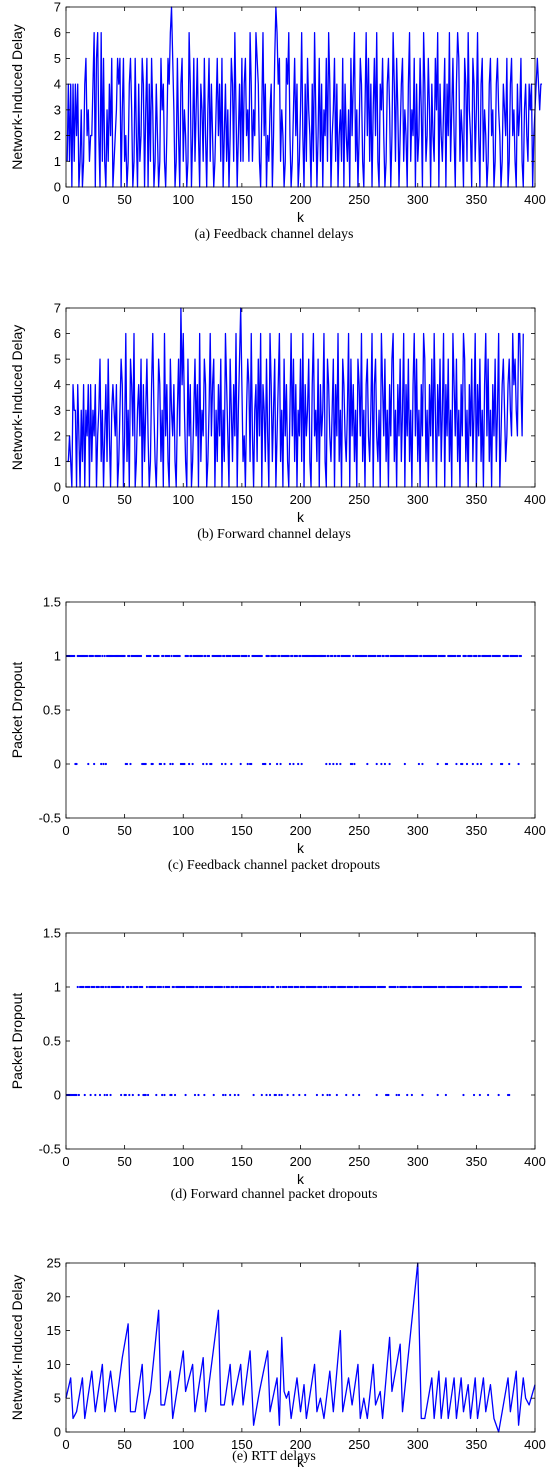 The height and width of the screenshot is (1474, 548). Describe the element at coordinates (57, 435) in the screenshot. I see `y-tick-label: 2` at that location.